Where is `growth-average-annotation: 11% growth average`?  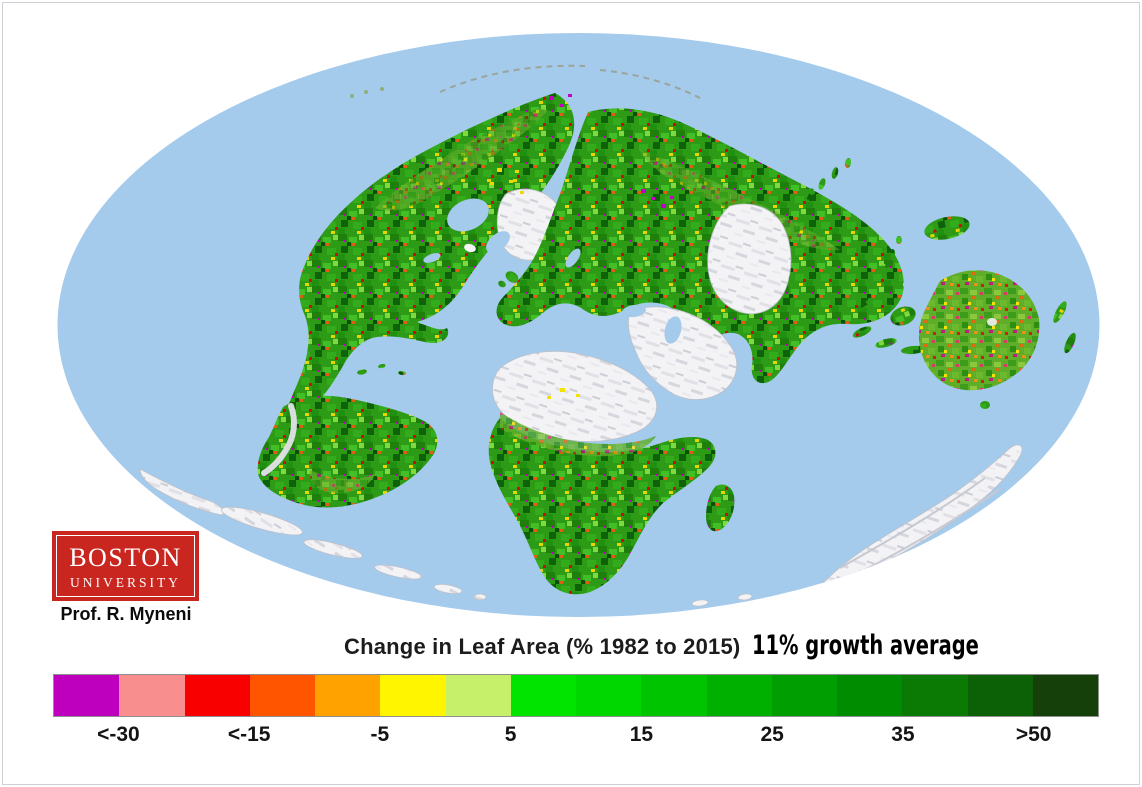
growth-average-annotation: 11% growth average is located at coordinates (866, 645).